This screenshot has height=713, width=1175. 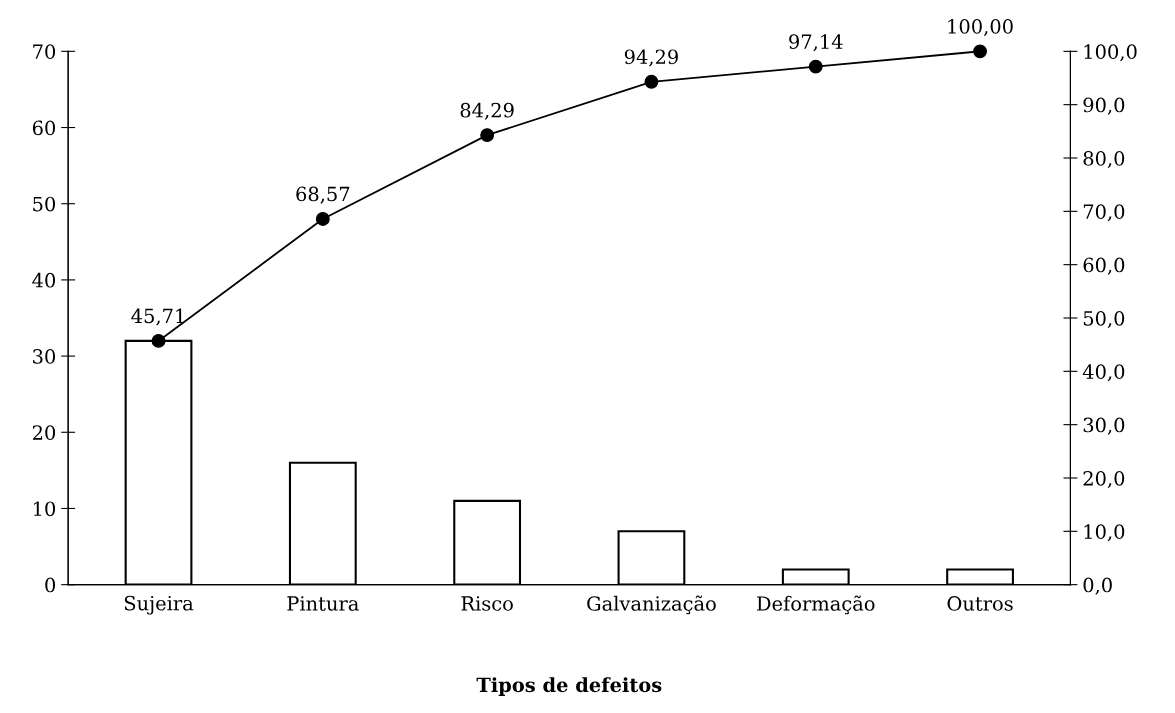 What do you see at coordinates (1097, 586) in the screenshot?
I see `y2-tick-label: 0,0` at bounding box center [1097, 586].